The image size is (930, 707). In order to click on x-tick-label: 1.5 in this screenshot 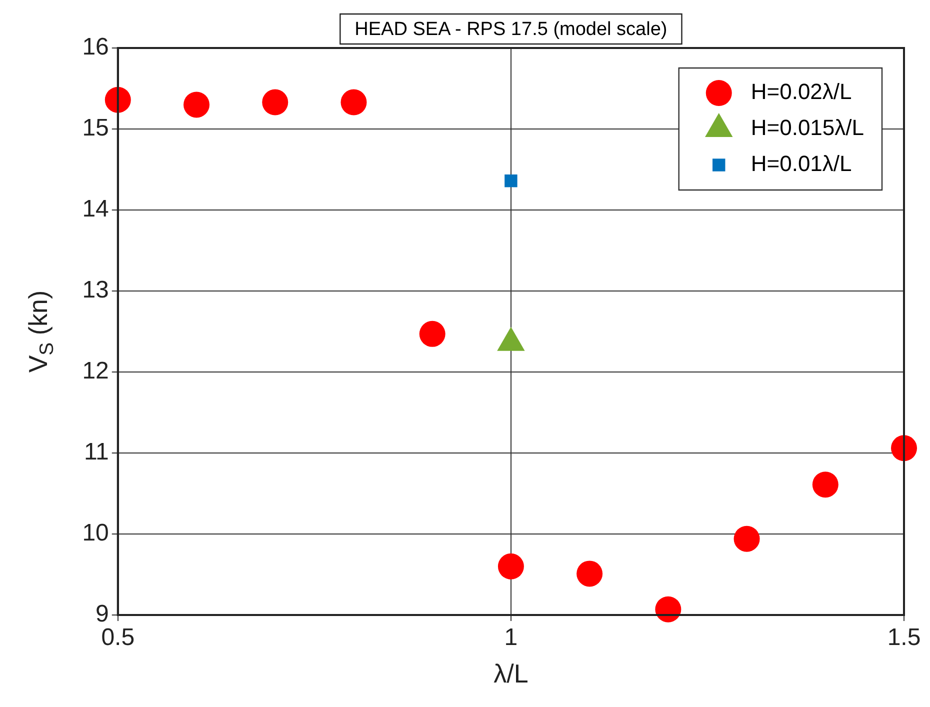, I will do `click(904, 638)`.